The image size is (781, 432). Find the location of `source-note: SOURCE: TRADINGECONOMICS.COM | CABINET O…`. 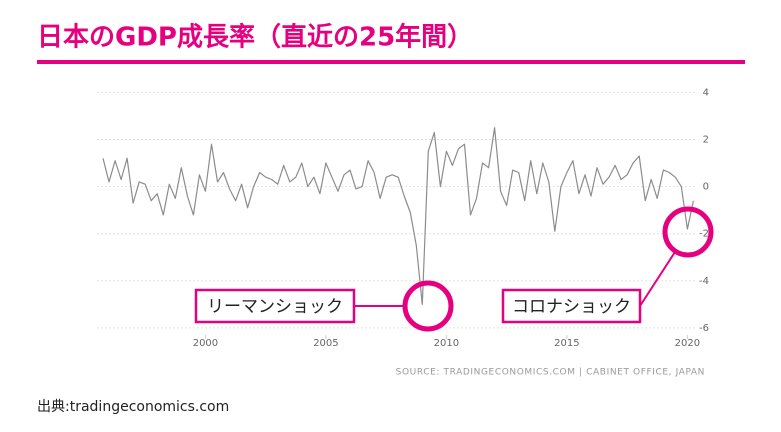

source-note: SOURCE: TRADINGECONOMICS.COM | CABINET O… is located at coordinates (550, 373).